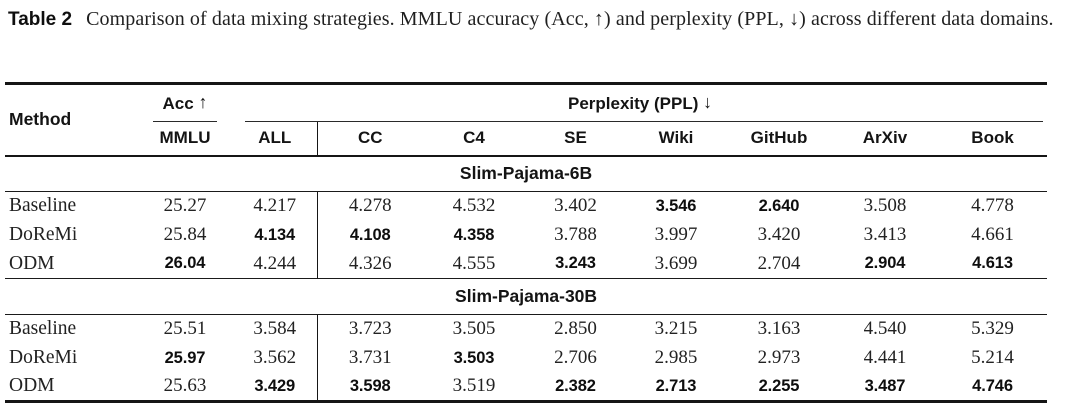 Image resolution: width=1080 pixels, height=407 pixels. What do you see at coordinates (575, 139) in the screenshot?
I see `col-header-se: SE` at bounding box center [575, 139].